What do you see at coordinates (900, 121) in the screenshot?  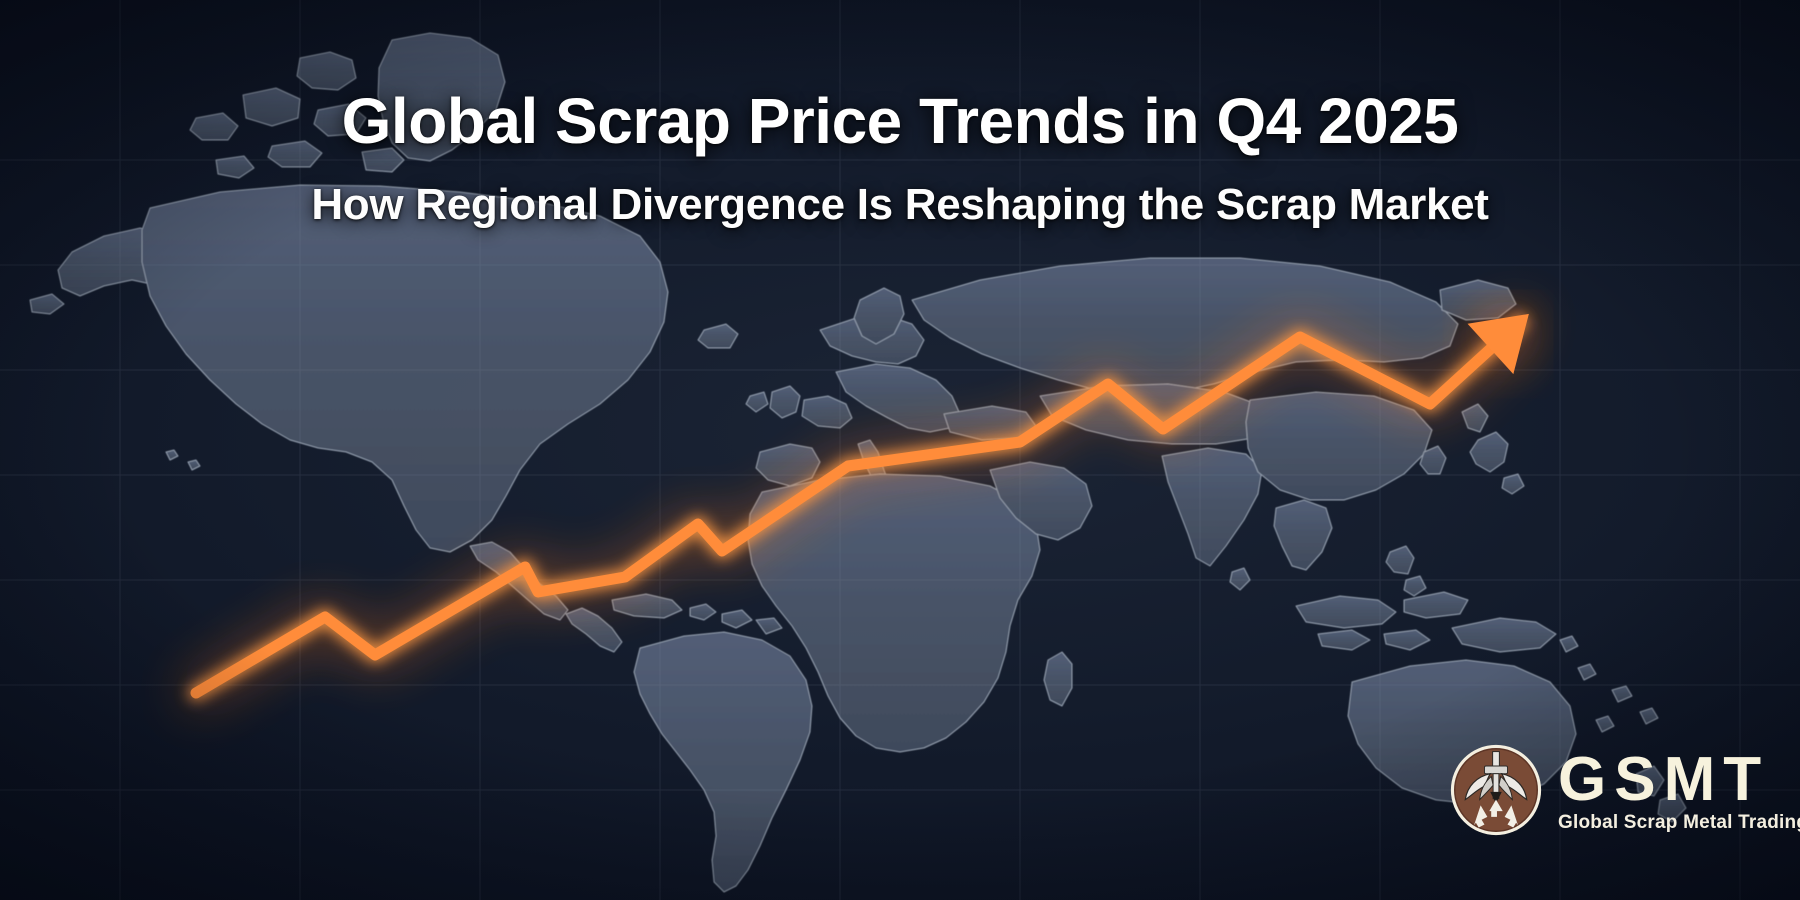 I see `page-title: Global Scrap Price Trends in Q4 2025` at bounding box center [900, 121].